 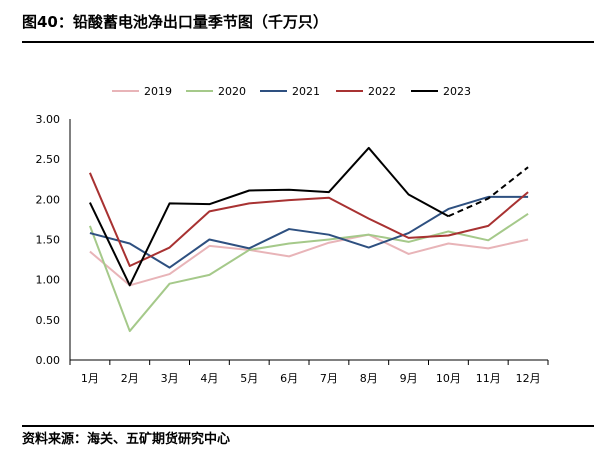 What do you see at coordinates (409, 378) in the screenshot?
I see `x-tick-label: 9月` at bounding box center [409, 378].